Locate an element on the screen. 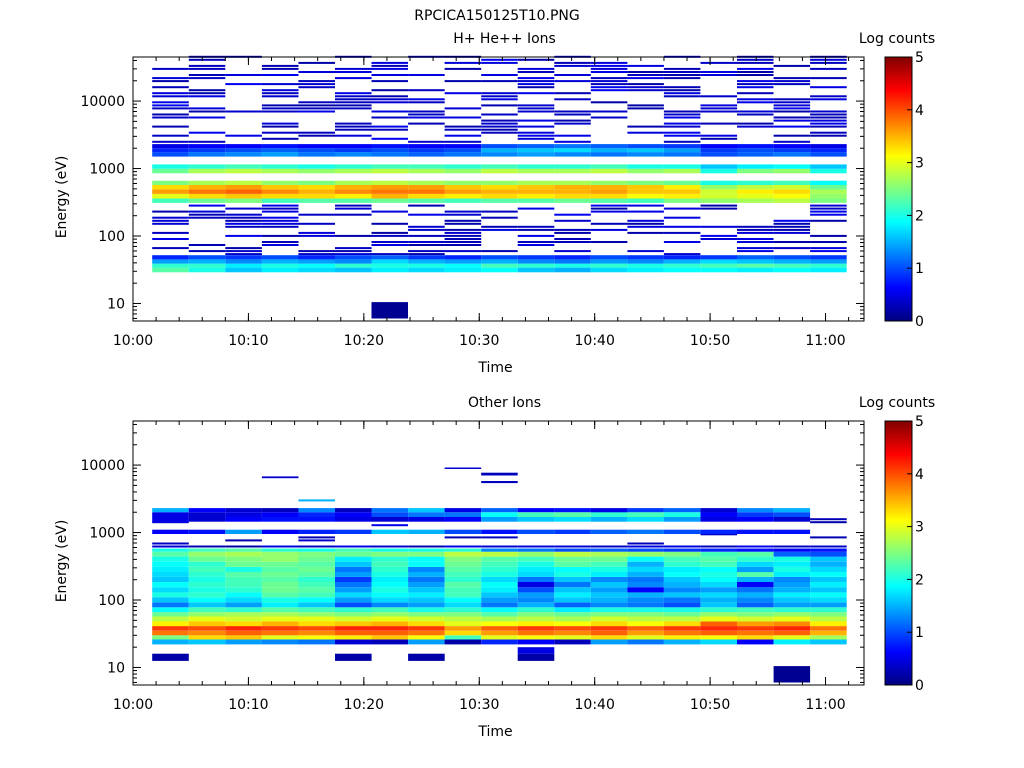 This screenshot has width=1024, height=768. colorbar-tick-label: 4 is located at coordinates (919, 111).